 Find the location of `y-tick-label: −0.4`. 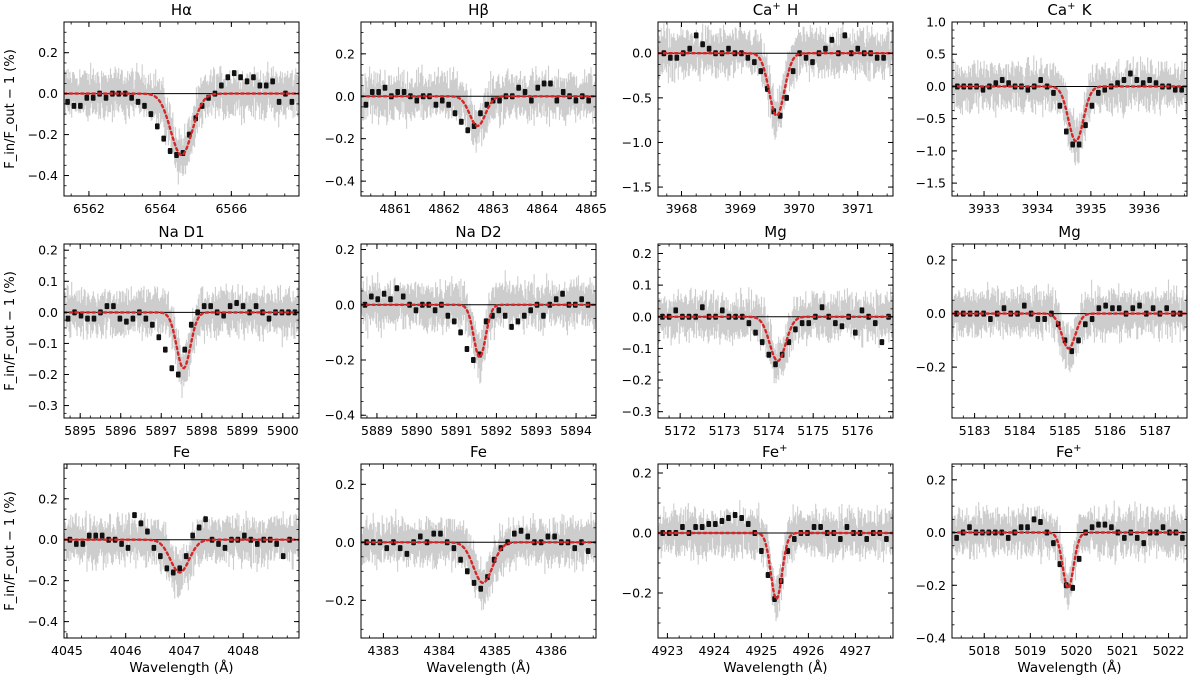

y-tick-label: −0.4 is located at coordinates (340, 181).